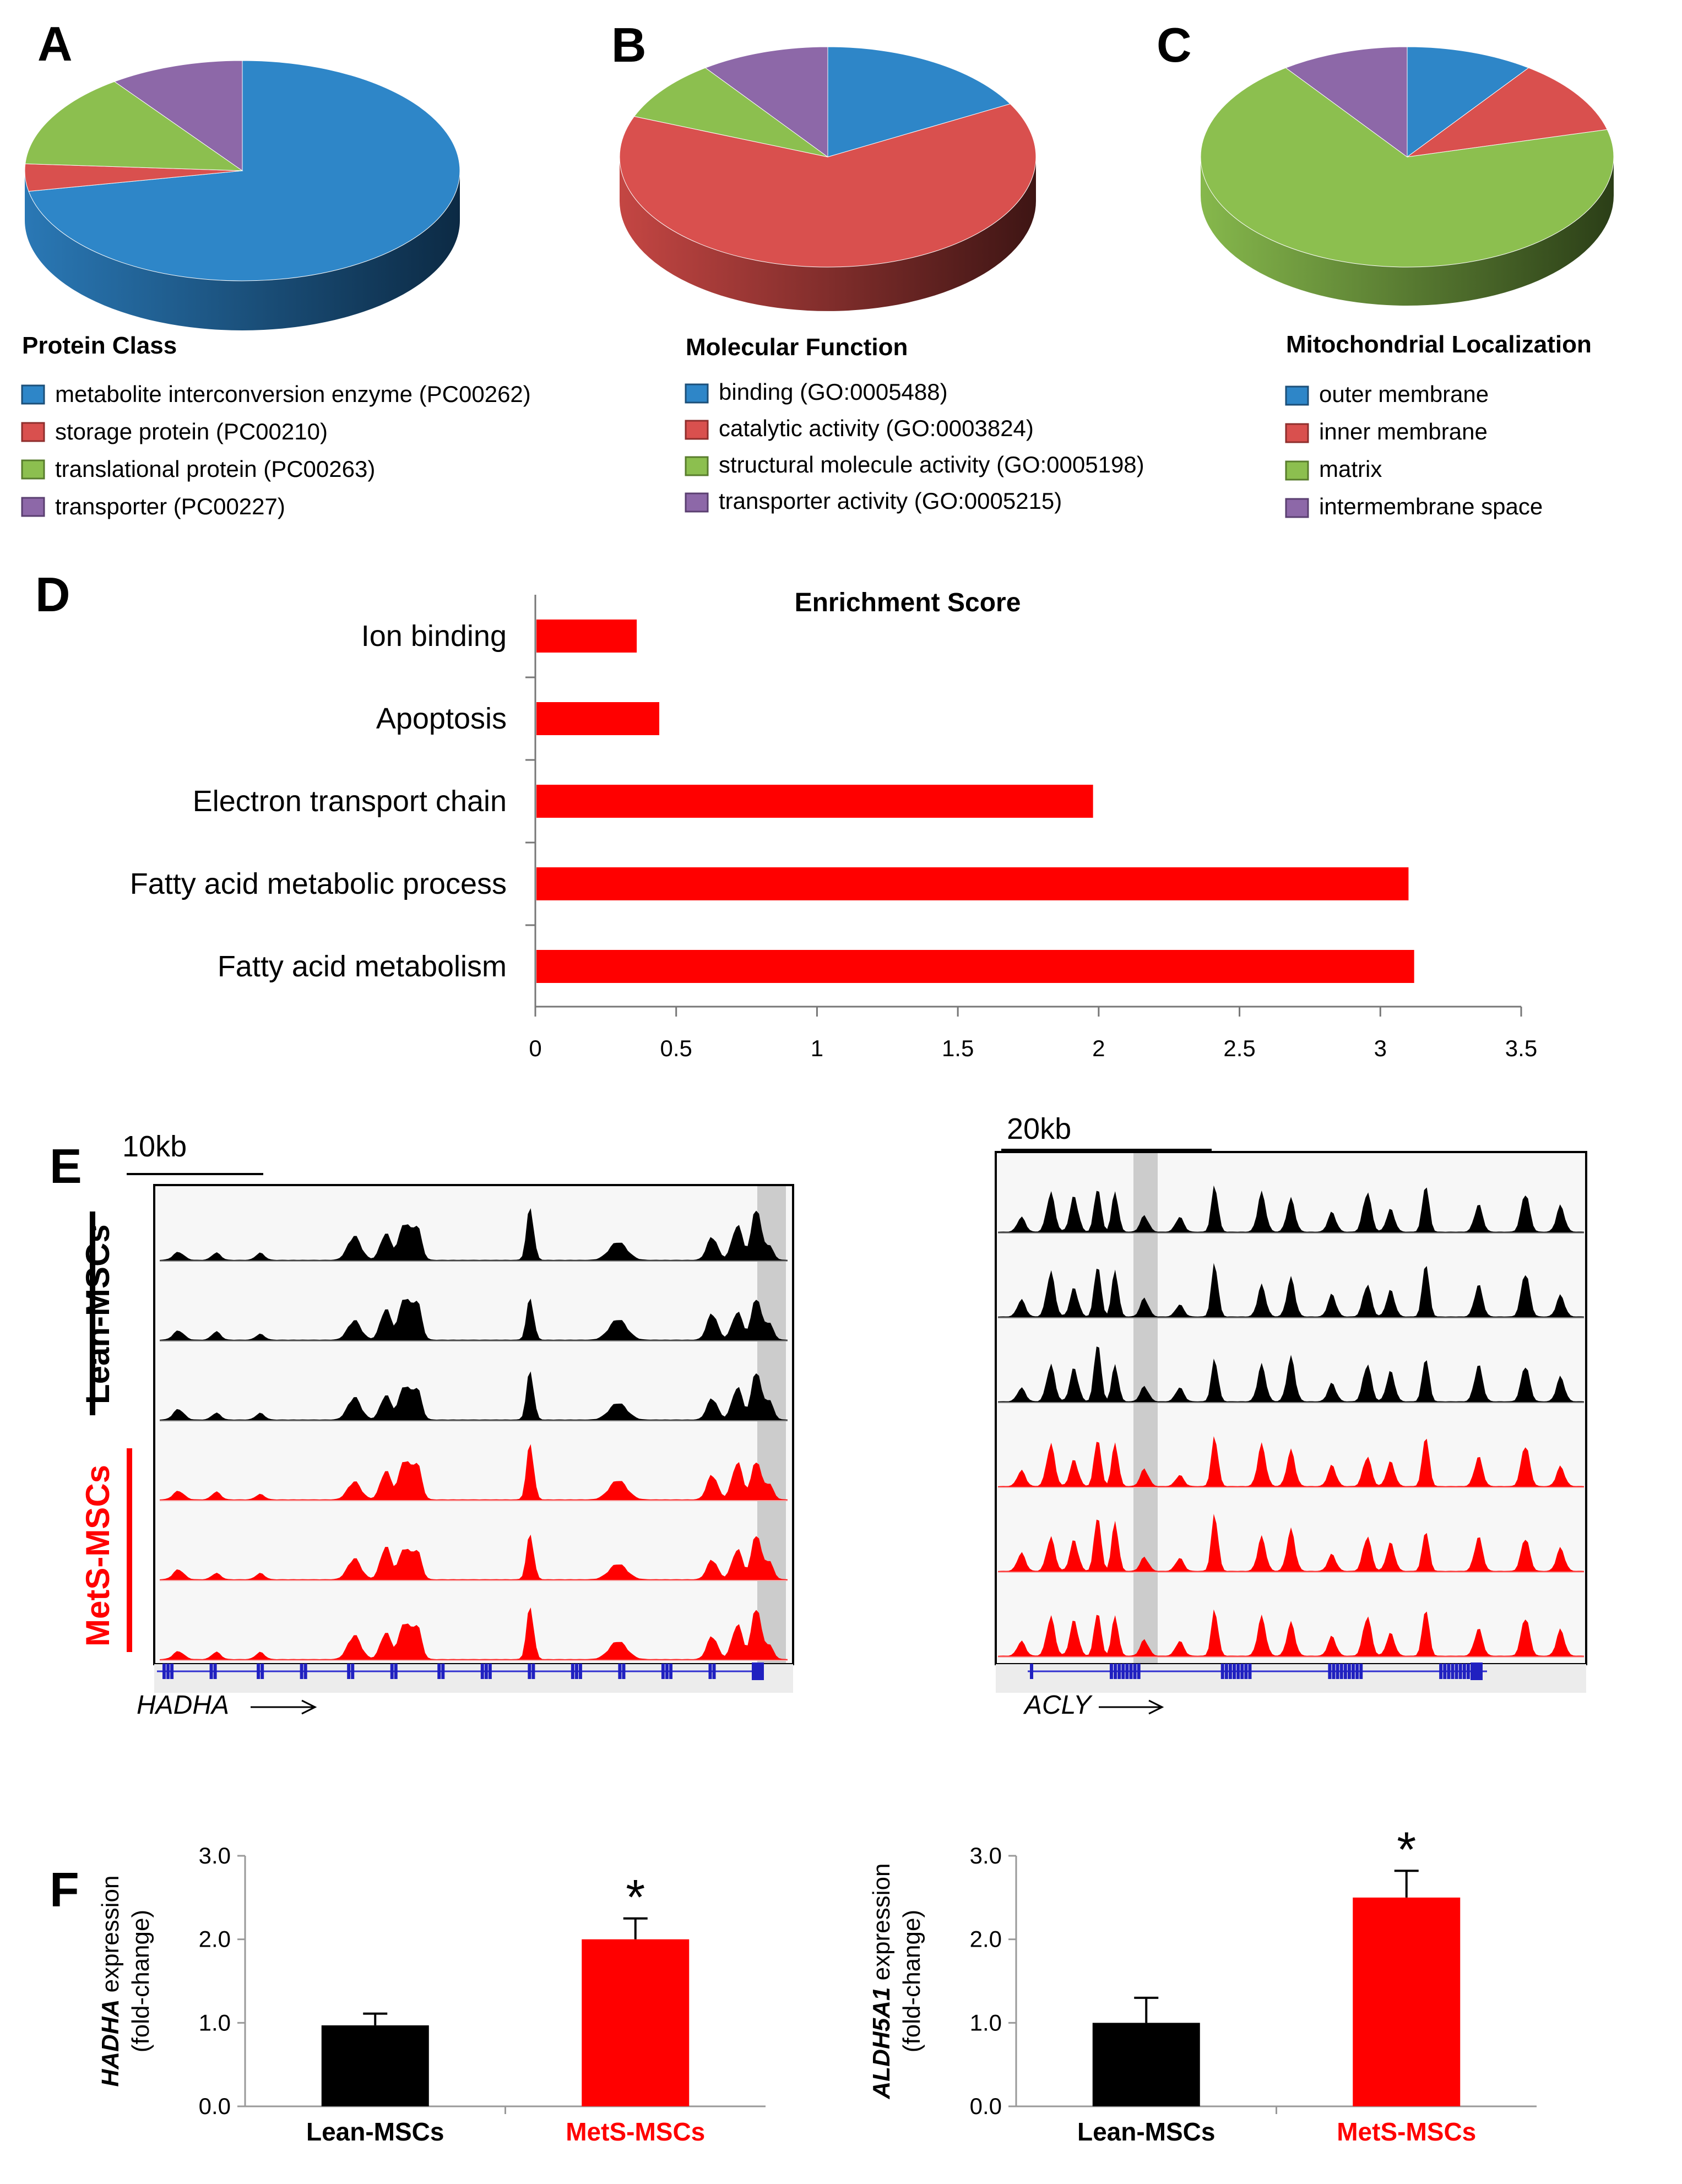  Describe the element at coordinates (66, 1166) in the screenshot. I see `panel-letter-e: E` at that location.